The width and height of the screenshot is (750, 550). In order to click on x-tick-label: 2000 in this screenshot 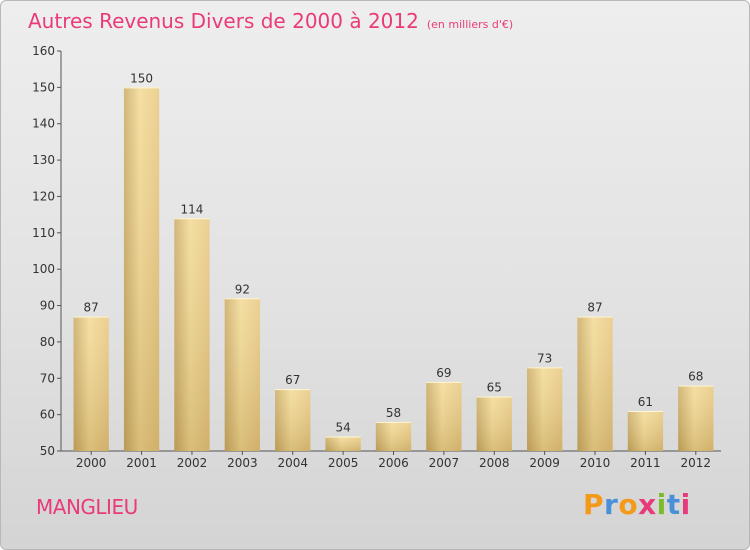, I will do `click(91, 463)`.